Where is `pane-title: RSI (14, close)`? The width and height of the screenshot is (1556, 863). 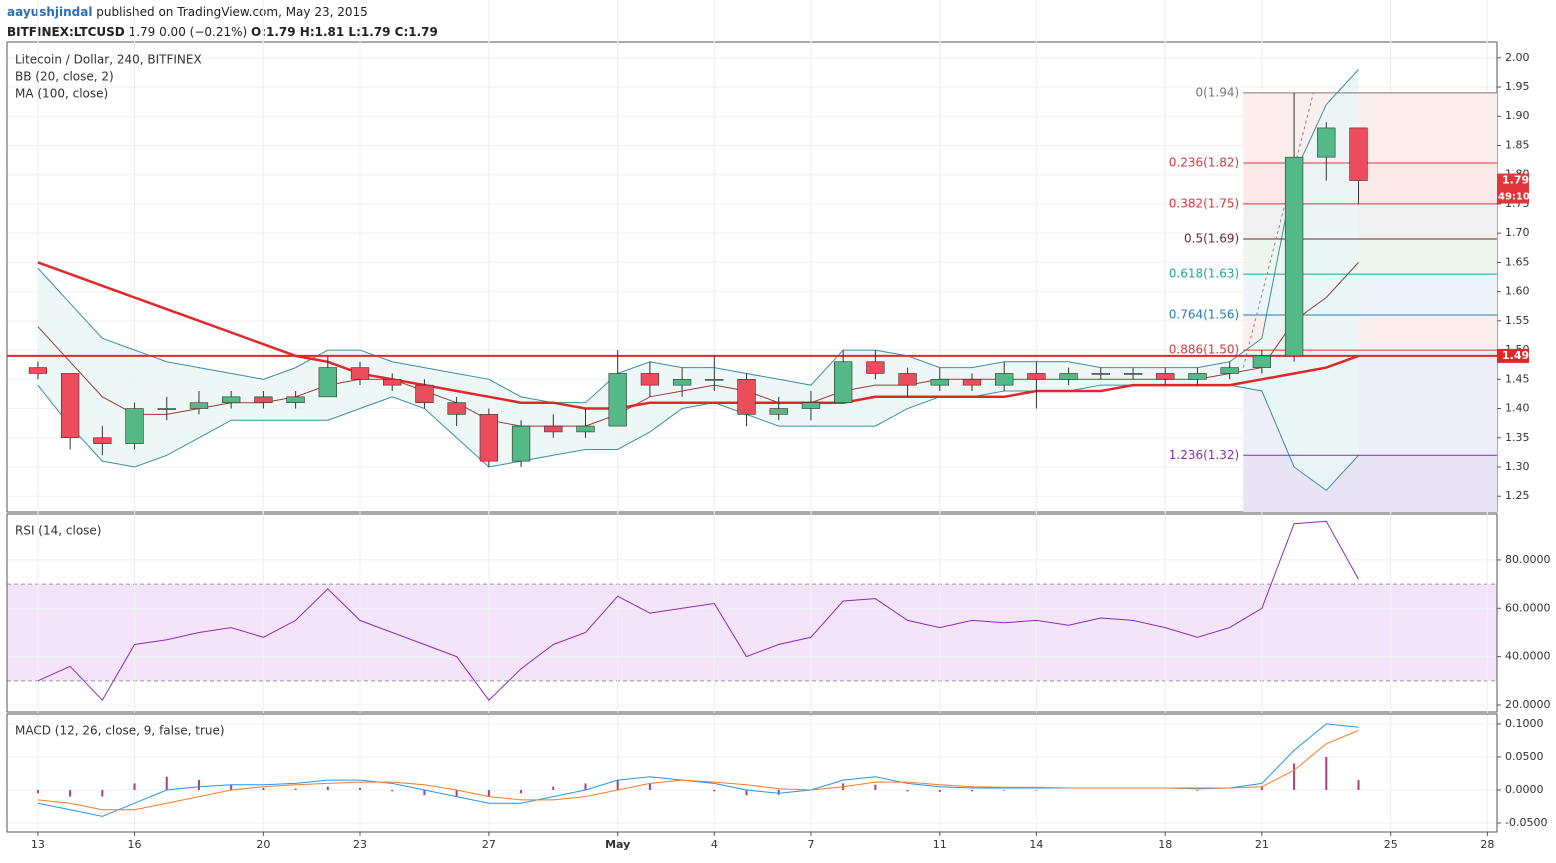 pane-title: RSI (14, close) is located at coordinates (58, 531).